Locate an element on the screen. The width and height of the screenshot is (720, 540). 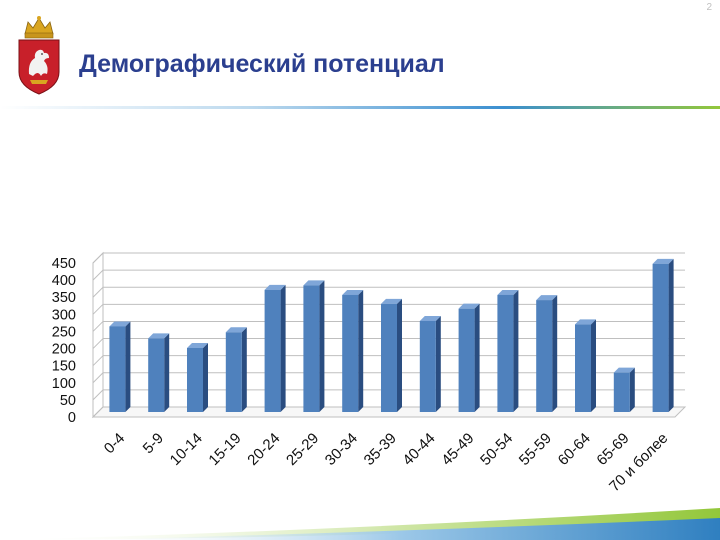
y-tick-label: 200 is located at coordinates (64, 350).